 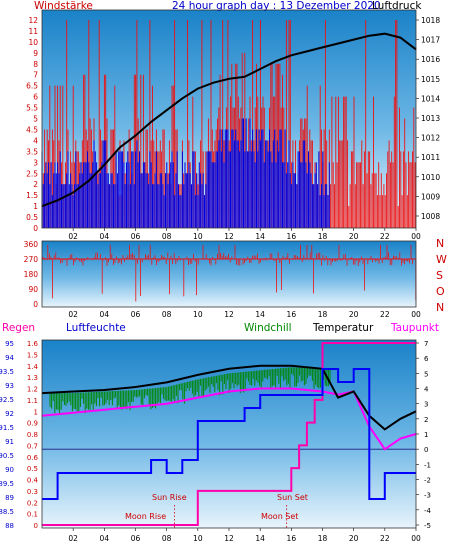 I want to click on temp-tick-label: 5, so click(x=426, y=374).